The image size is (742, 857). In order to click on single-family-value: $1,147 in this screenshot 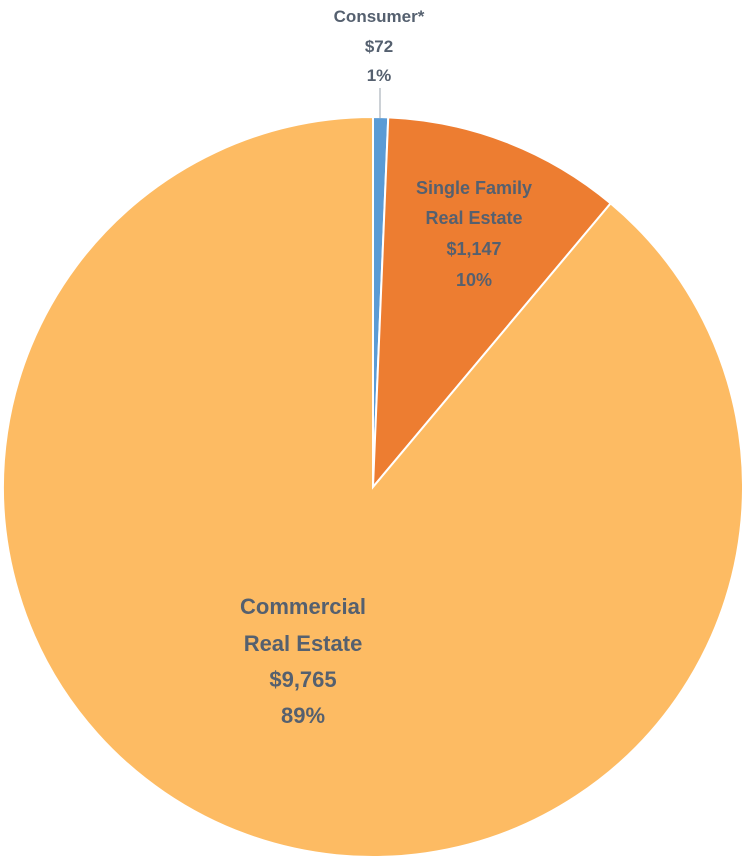, I will do `click(473, 249)`.